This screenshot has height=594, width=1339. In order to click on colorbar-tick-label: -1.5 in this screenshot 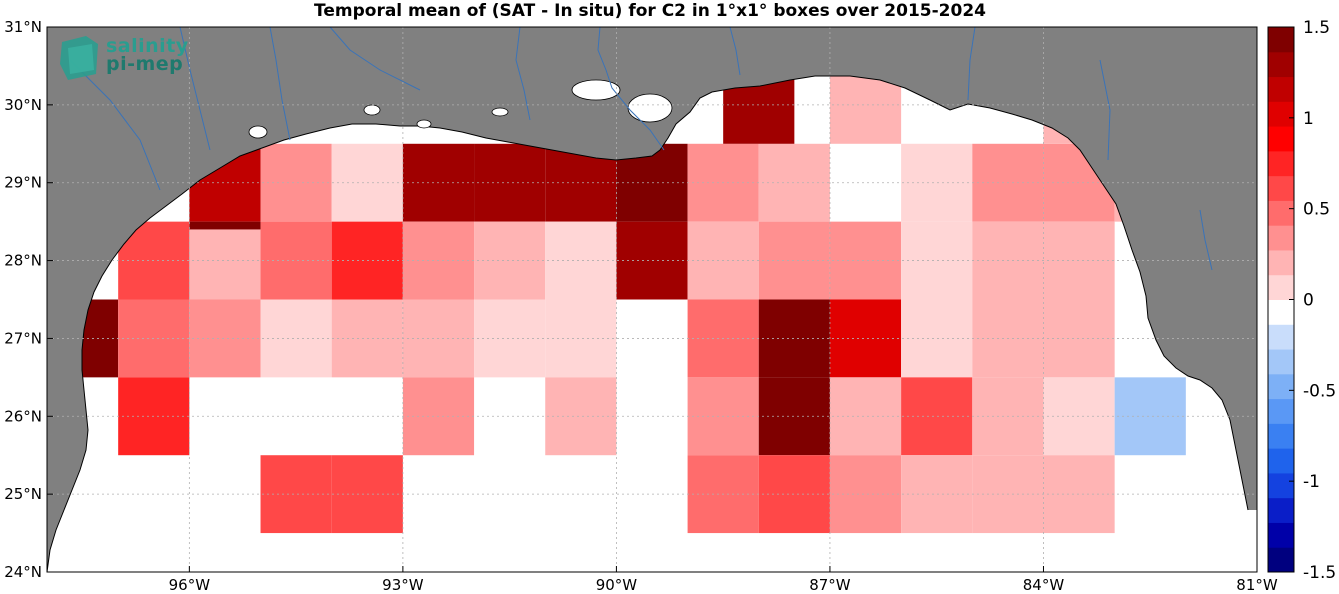, I will do `click(1319, 573)`.